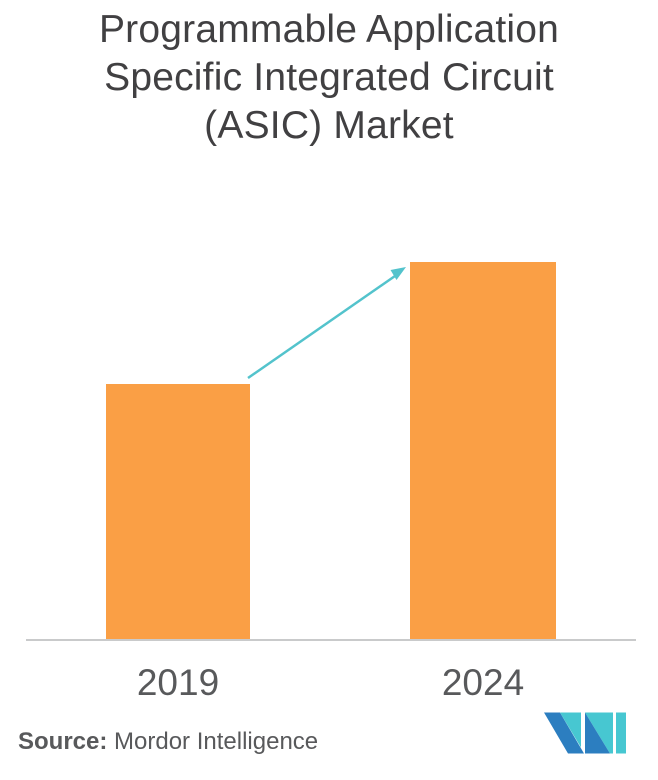 The height and width of the screenshot is (780, 658). Describe the element at coordinates (621, 733) in the screenshot. I see `logo-i-bar` at that location.